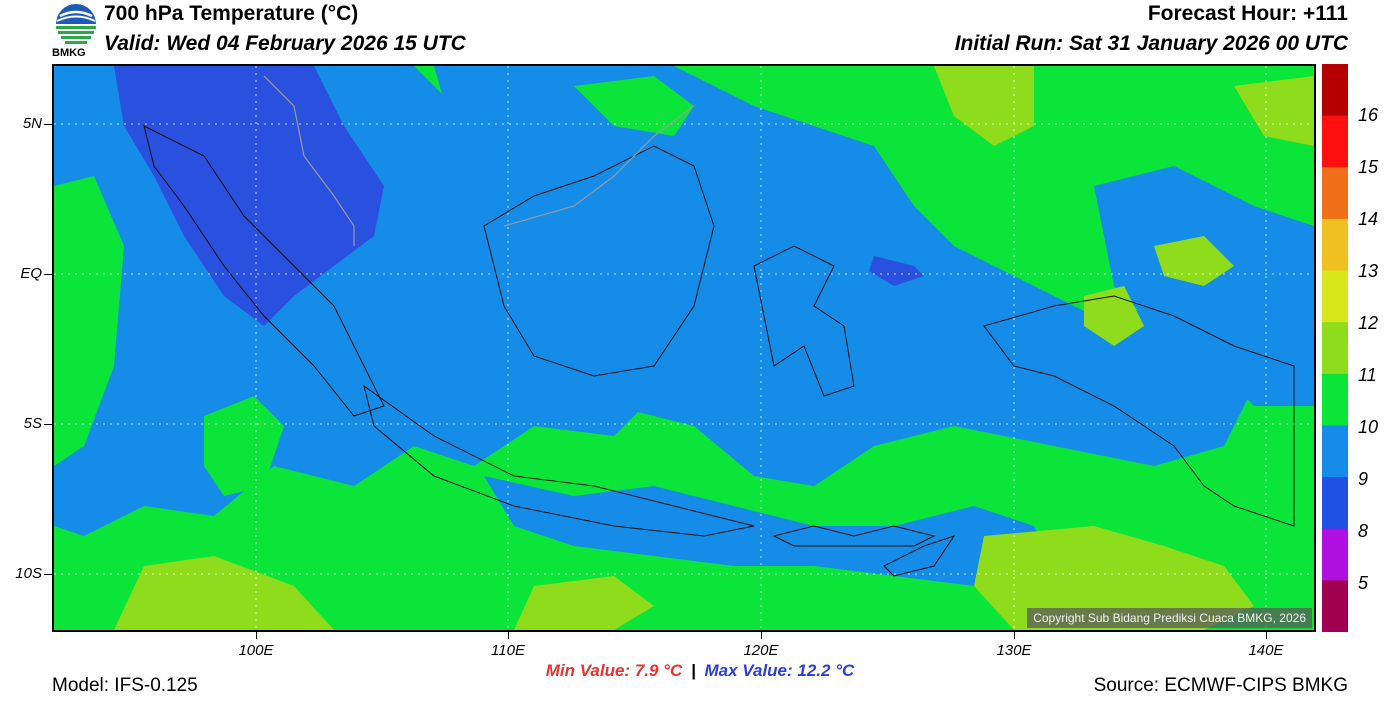 The image size is (1400, 709). What do you see at coordinates (1363, 583) in the screenshot?
I see `colorbar-label-5: 5` at bounding box center [1363, 583].